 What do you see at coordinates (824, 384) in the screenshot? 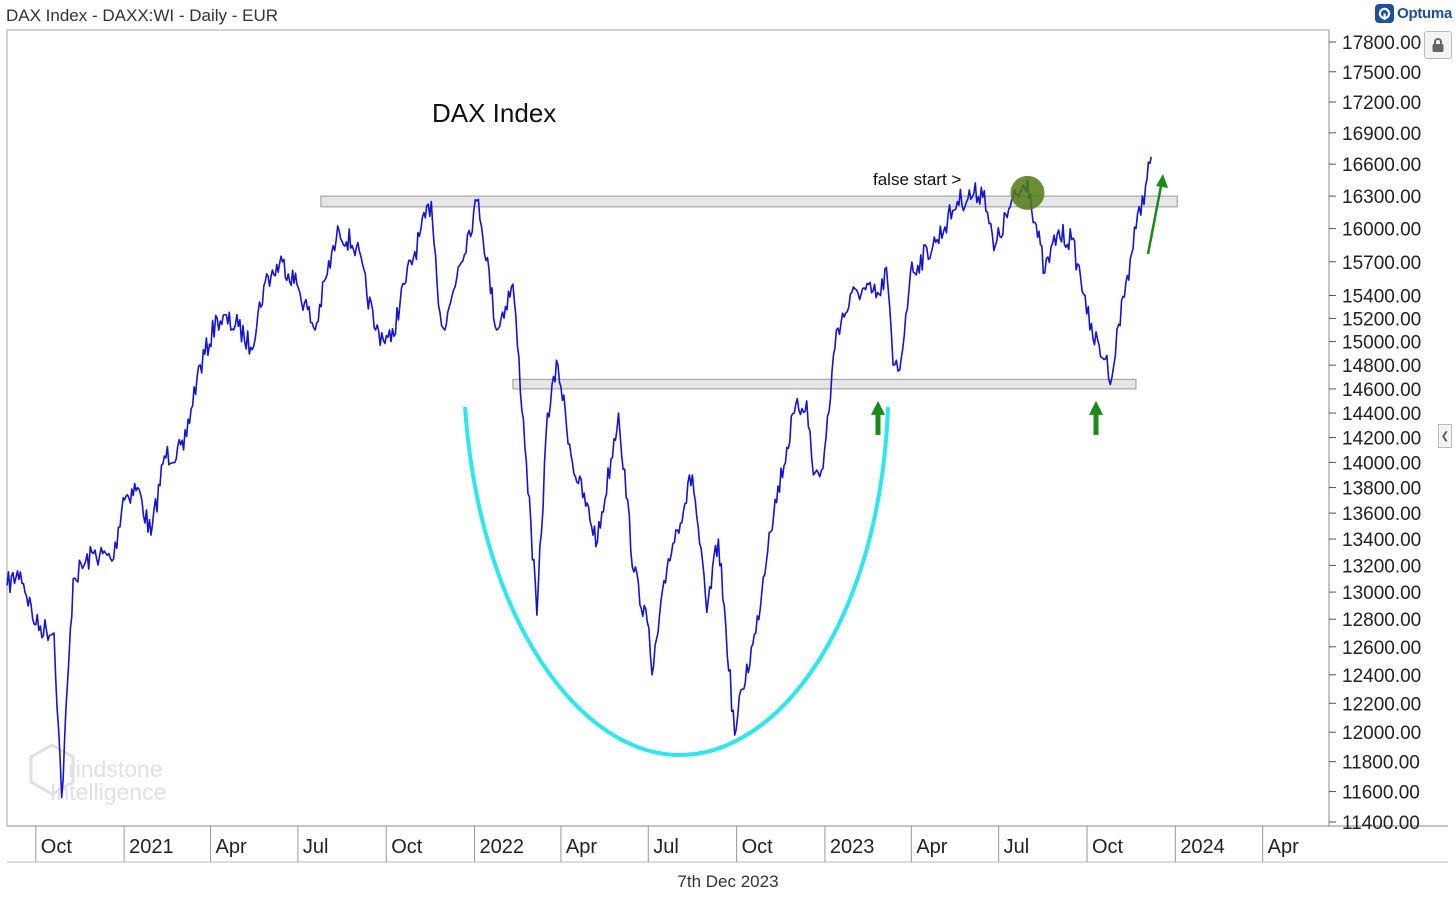
I see `band-support` at bounding box center [824, 384].